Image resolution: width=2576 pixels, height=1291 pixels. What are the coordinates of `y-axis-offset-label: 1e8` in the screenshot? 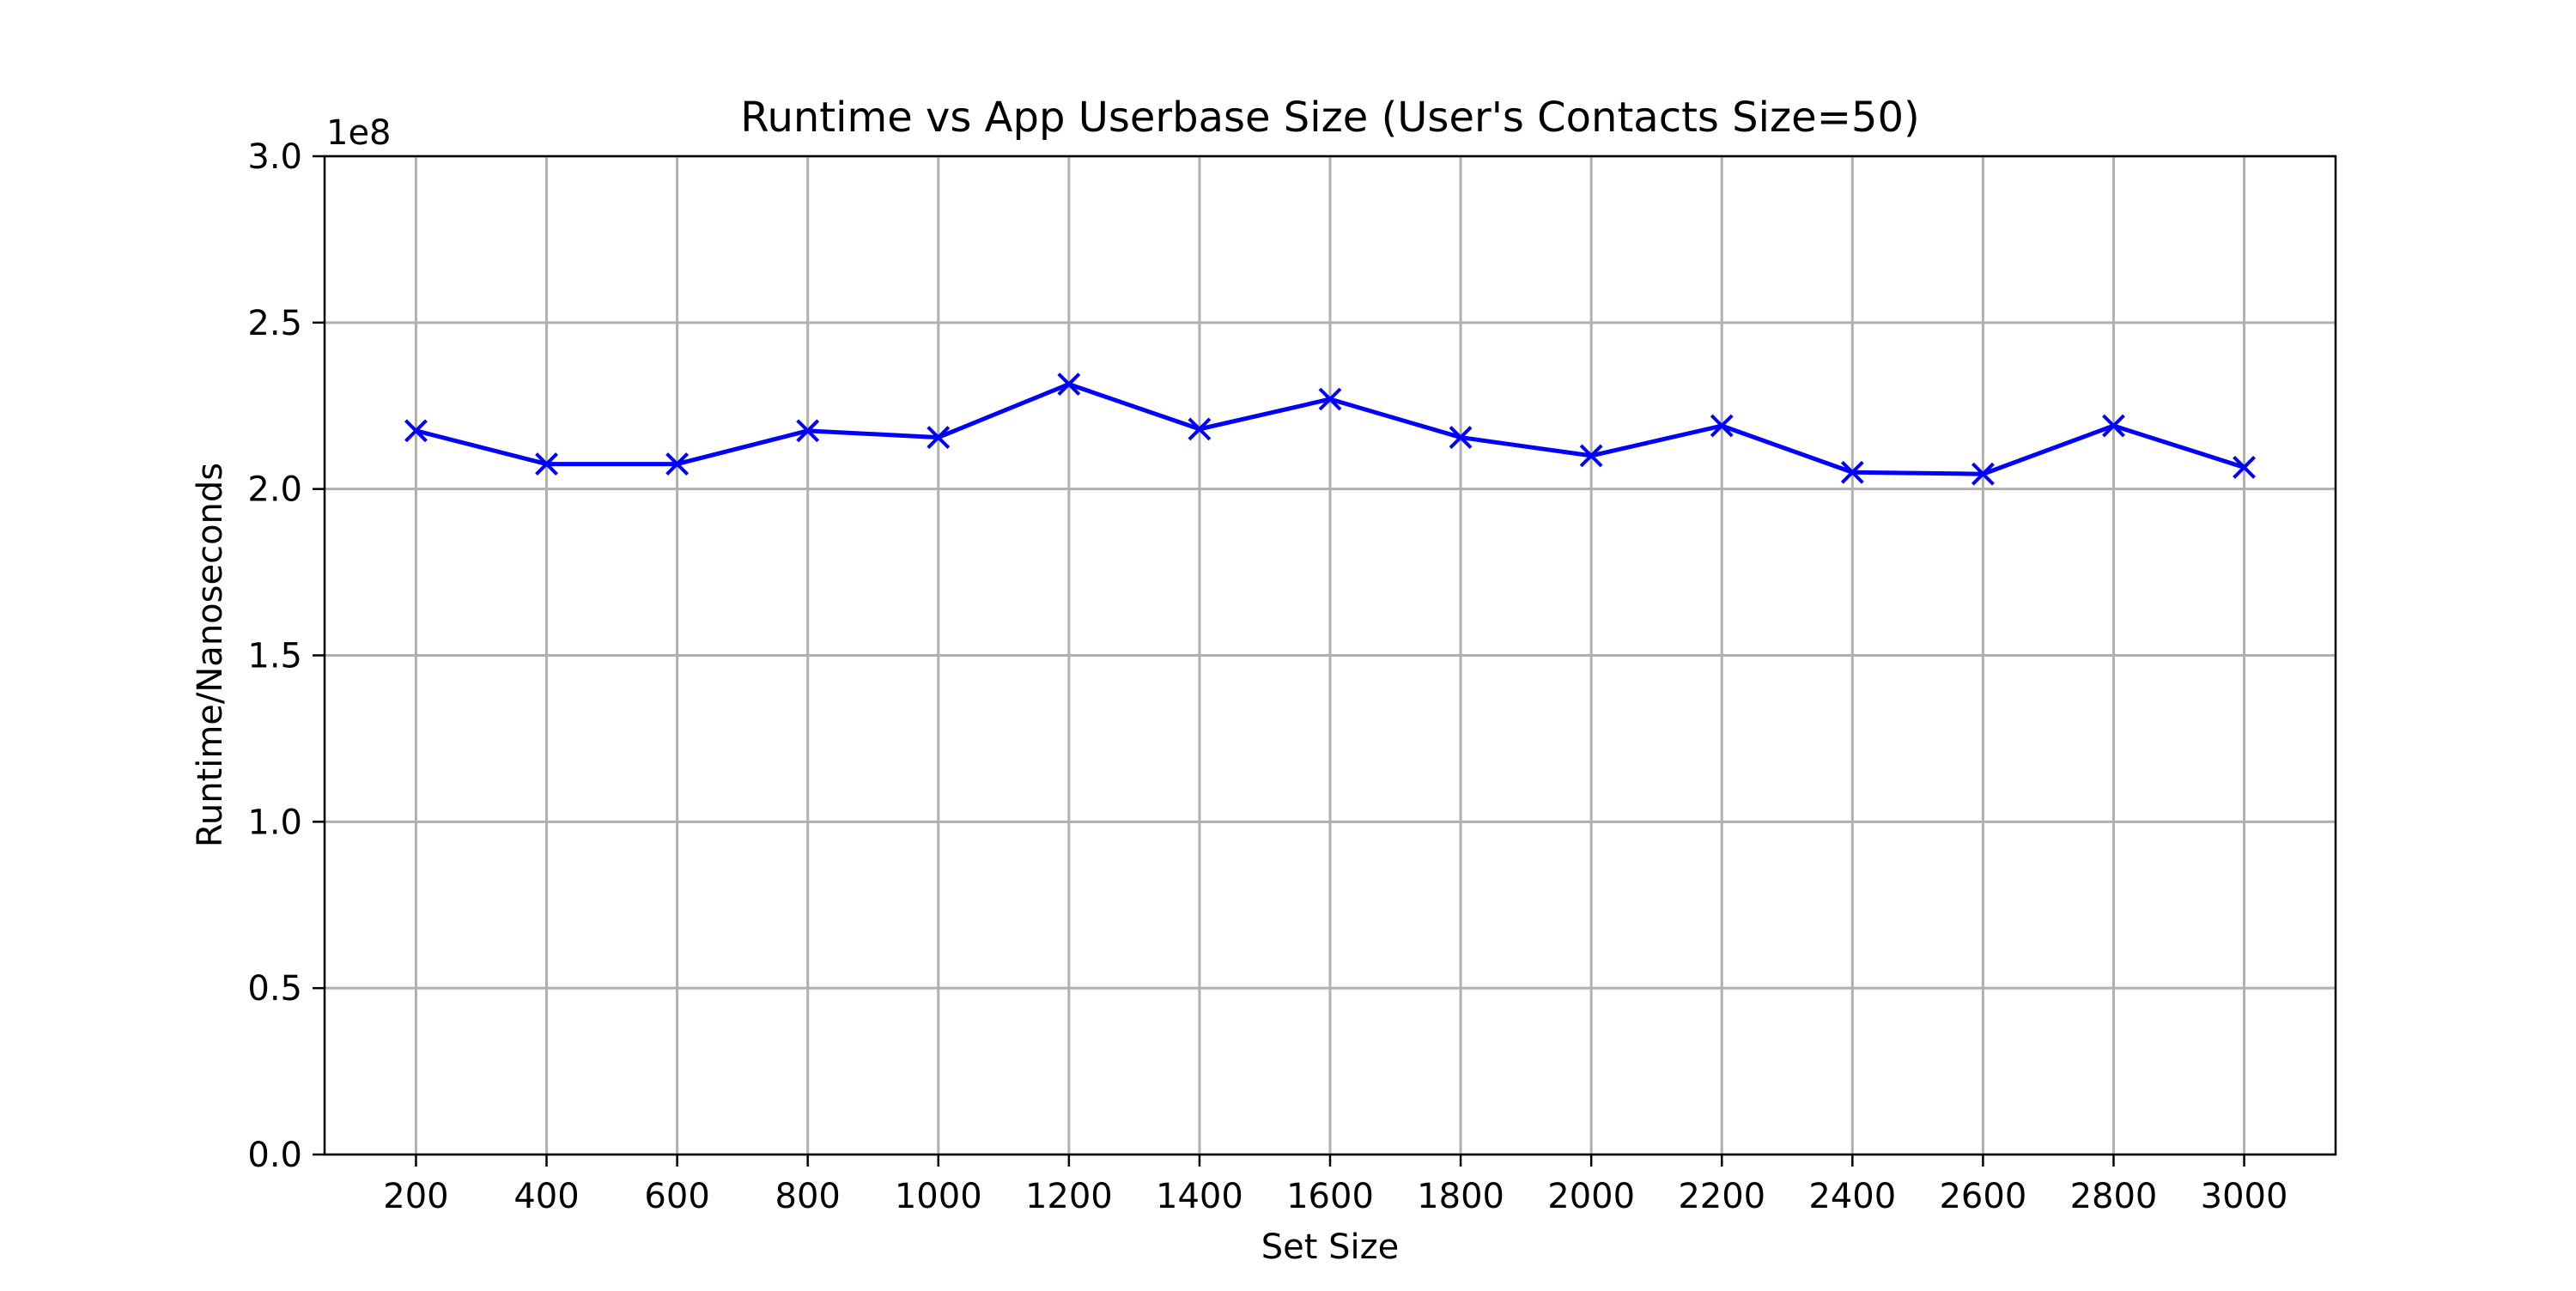 It's located at (359, 133).